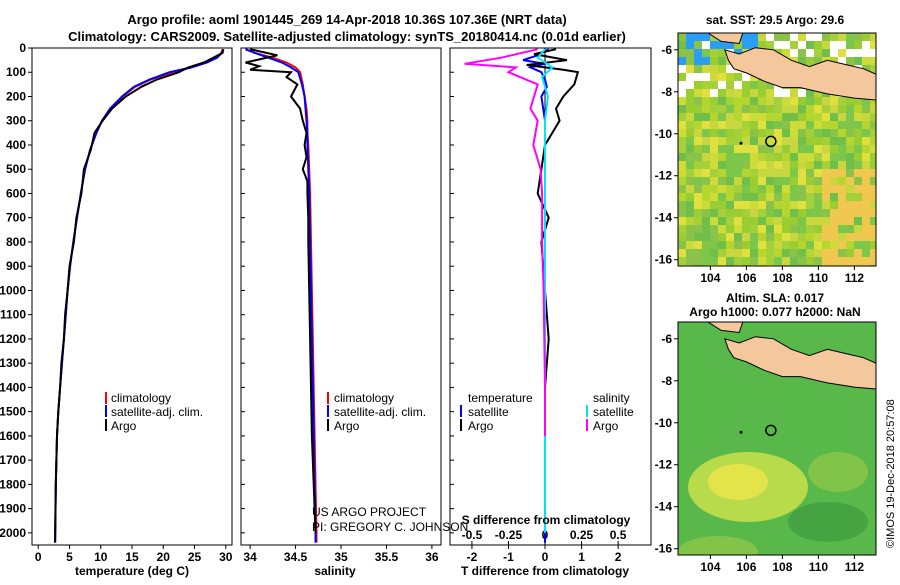  I want to click on depth-tick-label: 1900, so click(13, 509).